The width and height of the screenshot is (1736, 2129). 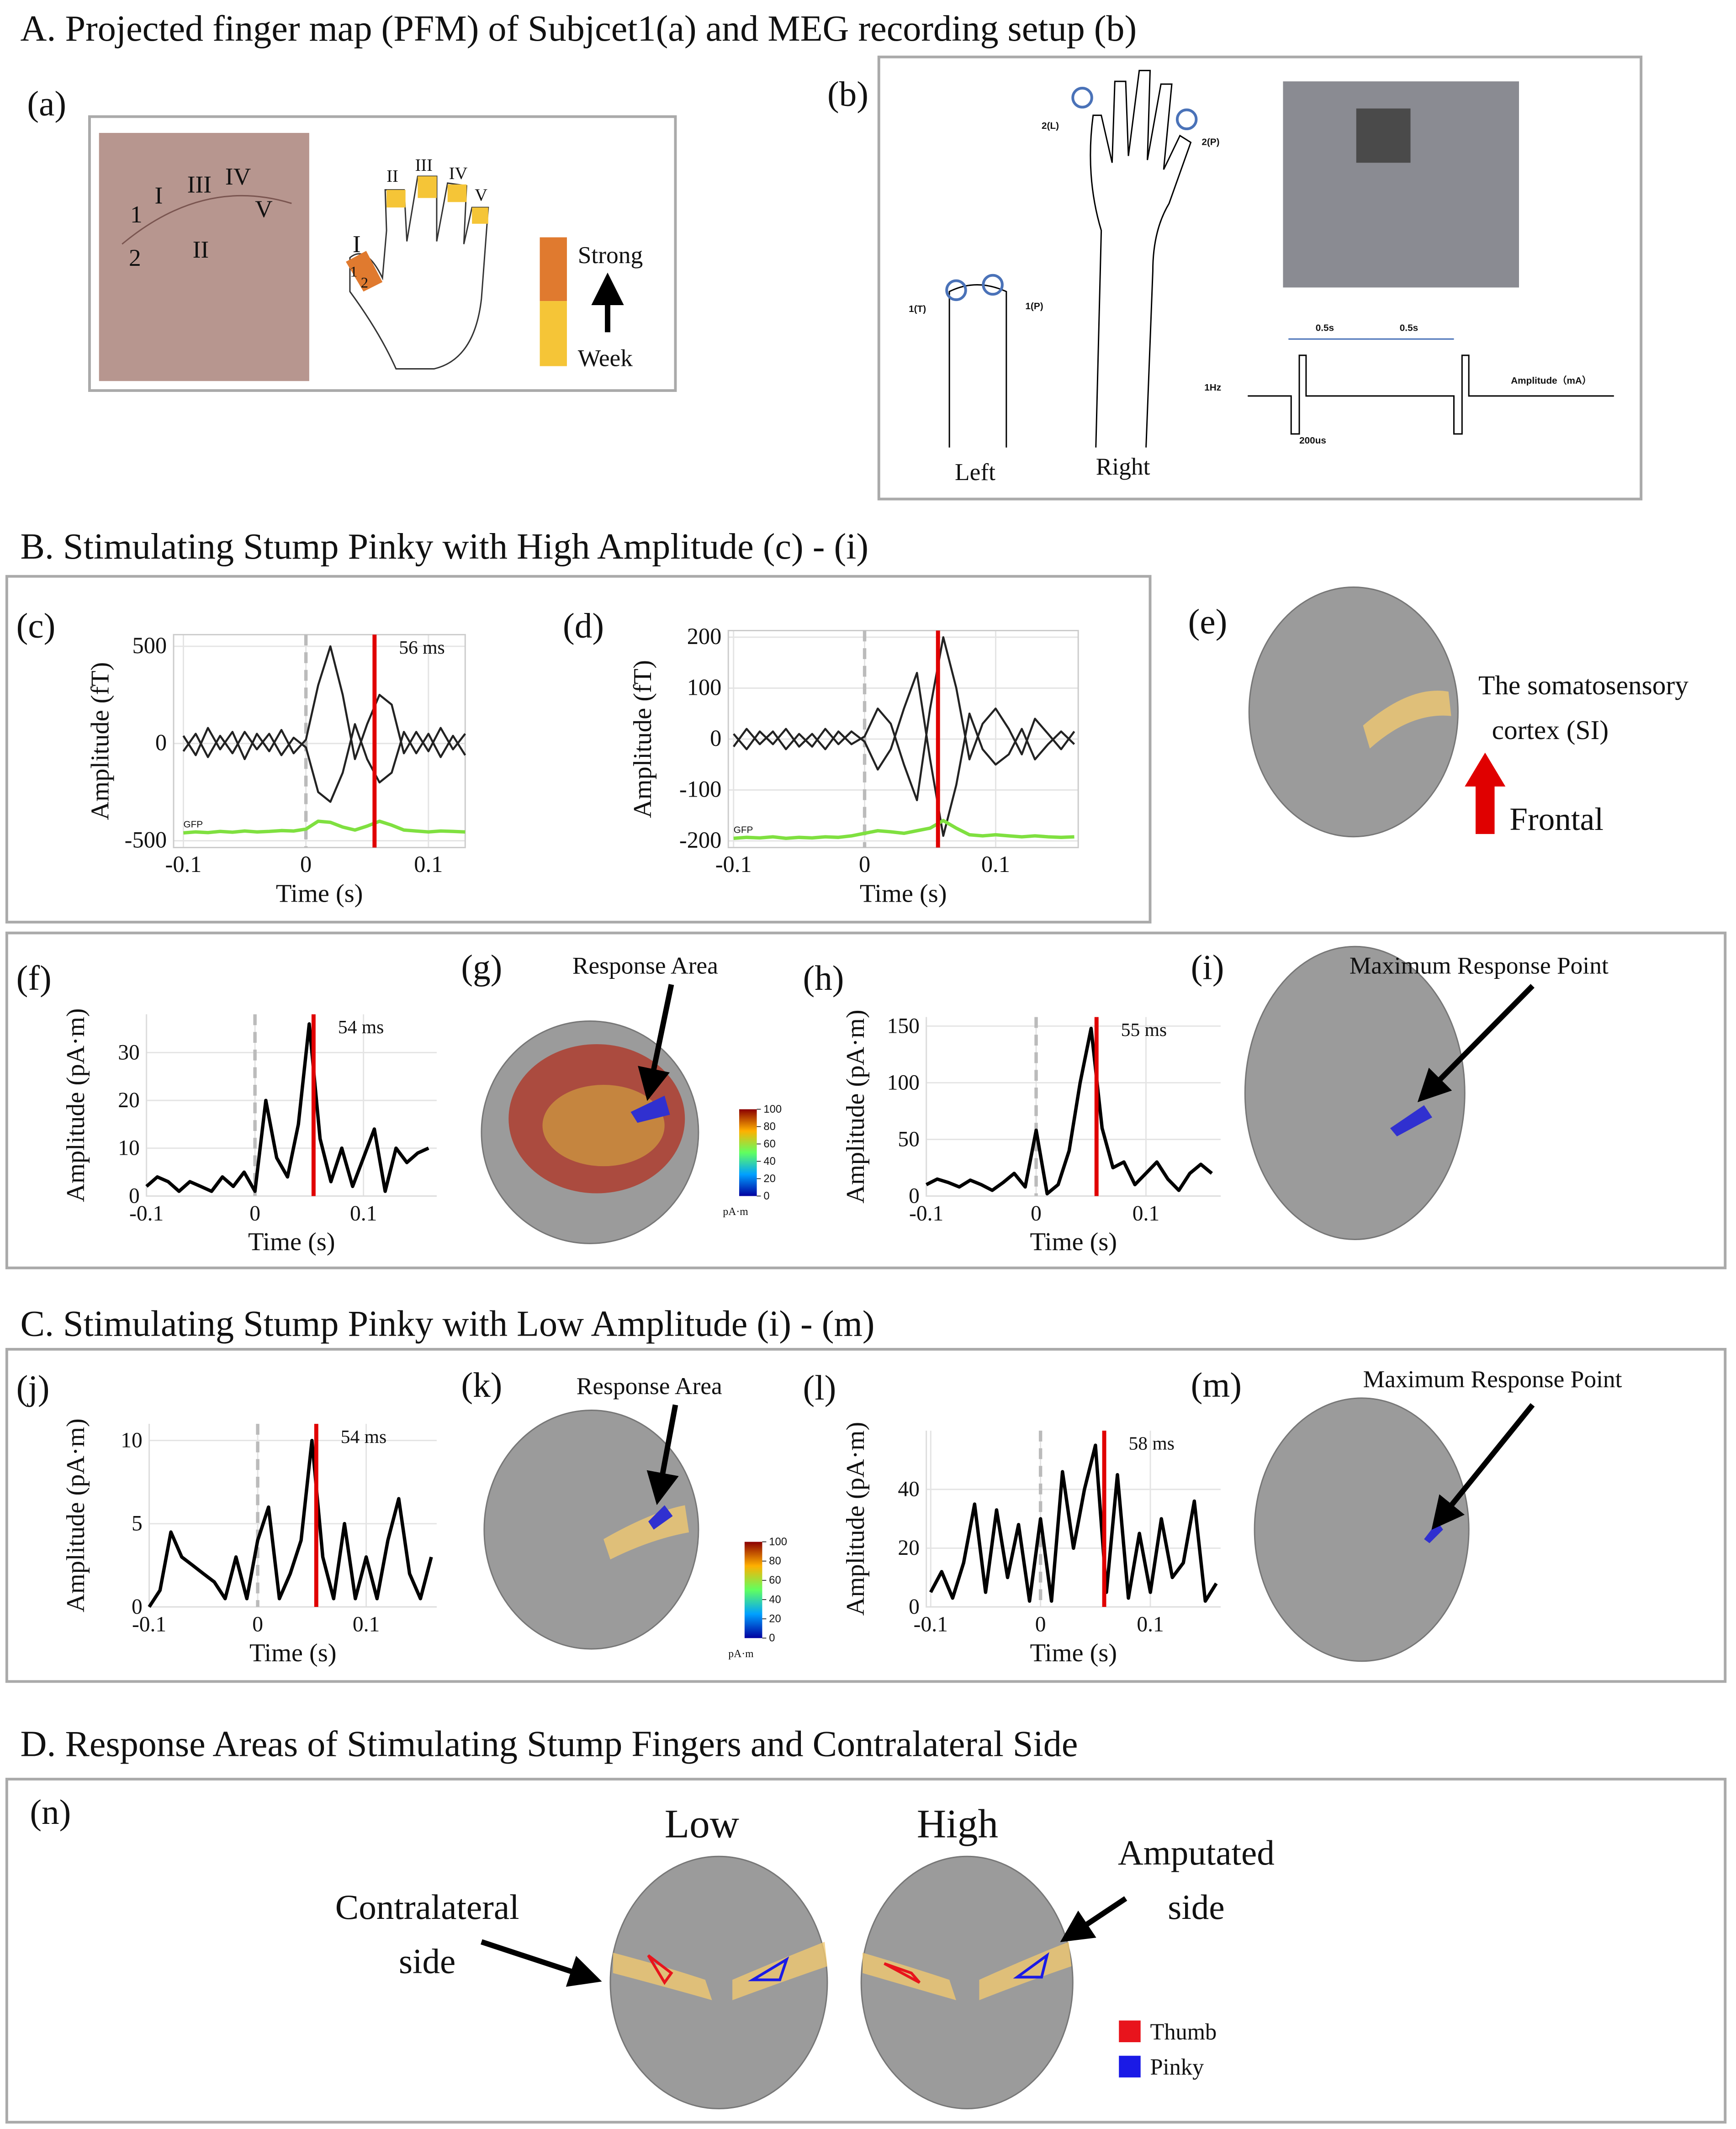 What do you see at coordinates (137, 1524) in the screenshot?
I see `y-tick-label: 5` at bounding box center [137, 1524].